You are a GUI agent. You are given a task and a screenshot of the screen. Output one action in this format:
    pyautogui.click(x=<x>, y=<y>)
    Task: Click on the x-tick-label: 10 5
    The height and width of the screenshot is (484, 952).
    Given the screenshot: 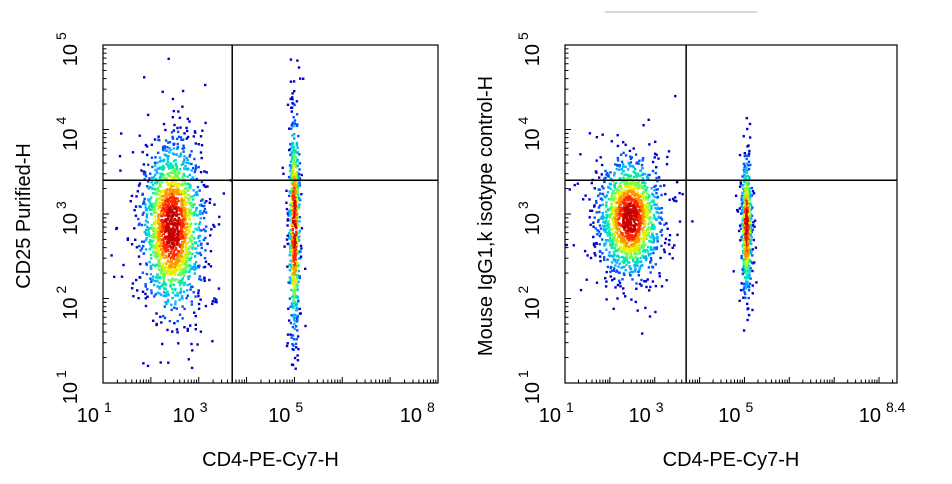 What is the action you would take?
    pyautogui.click(x=735, y=413)
    